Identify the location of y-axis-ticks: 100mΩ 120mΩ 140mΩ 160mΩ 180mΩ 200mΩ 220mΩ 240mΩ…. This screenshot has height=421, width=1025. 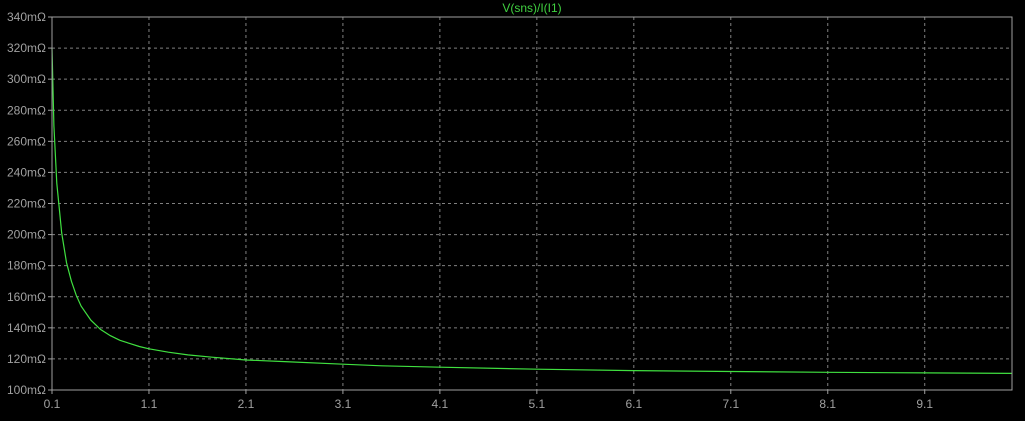
(29, 203).